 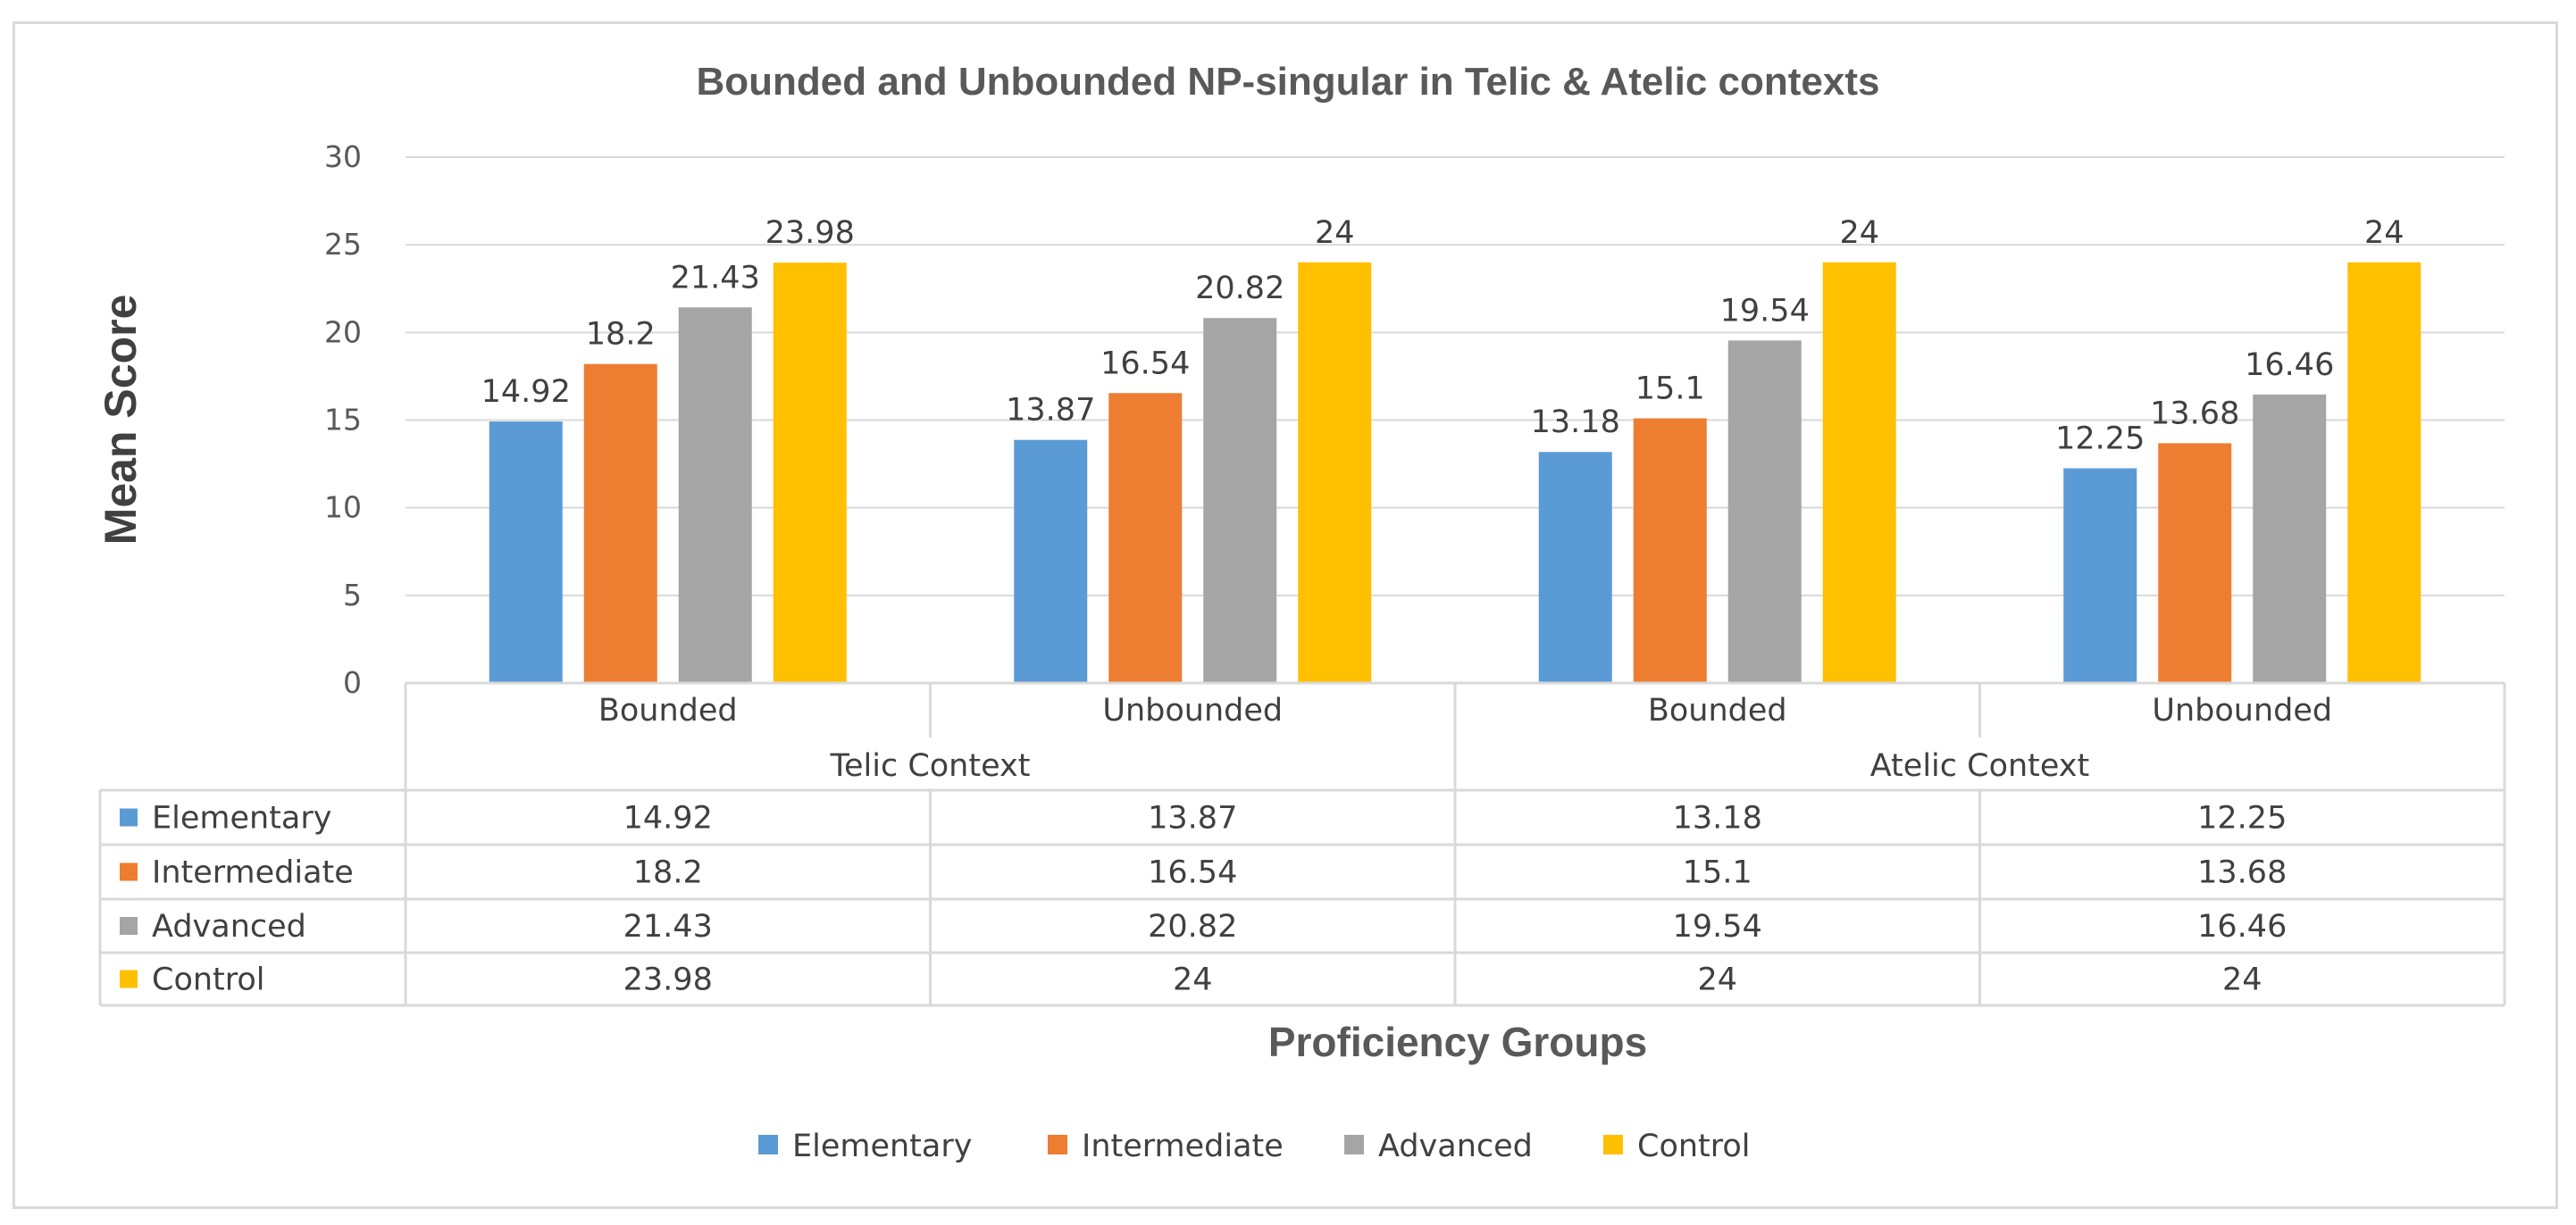 I want to click on table-cell-value: 23.98, so click(x=668, y=980).